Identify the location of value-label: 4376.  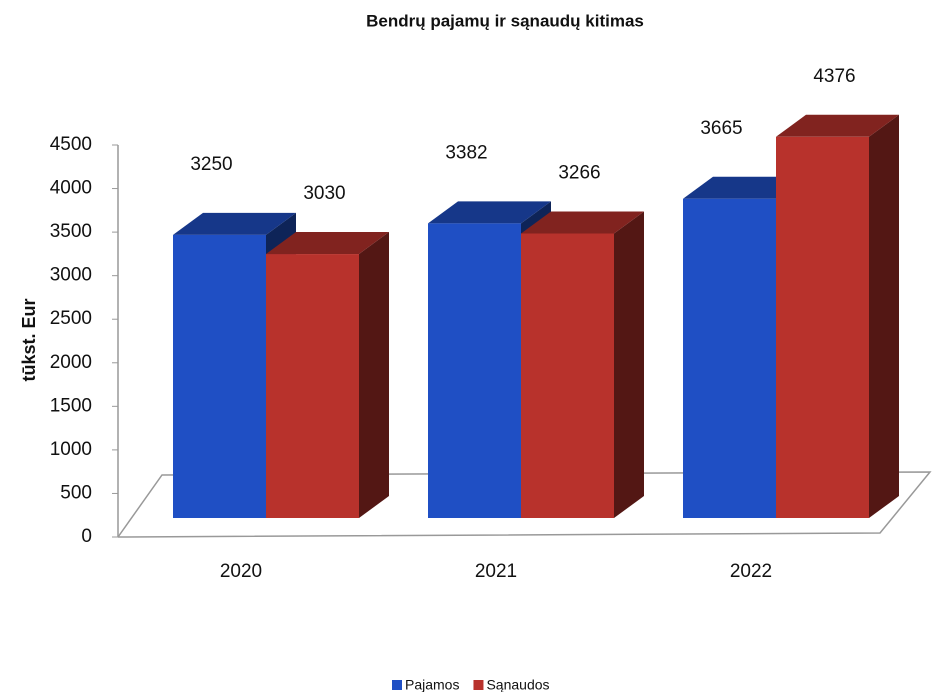
(834, 76).